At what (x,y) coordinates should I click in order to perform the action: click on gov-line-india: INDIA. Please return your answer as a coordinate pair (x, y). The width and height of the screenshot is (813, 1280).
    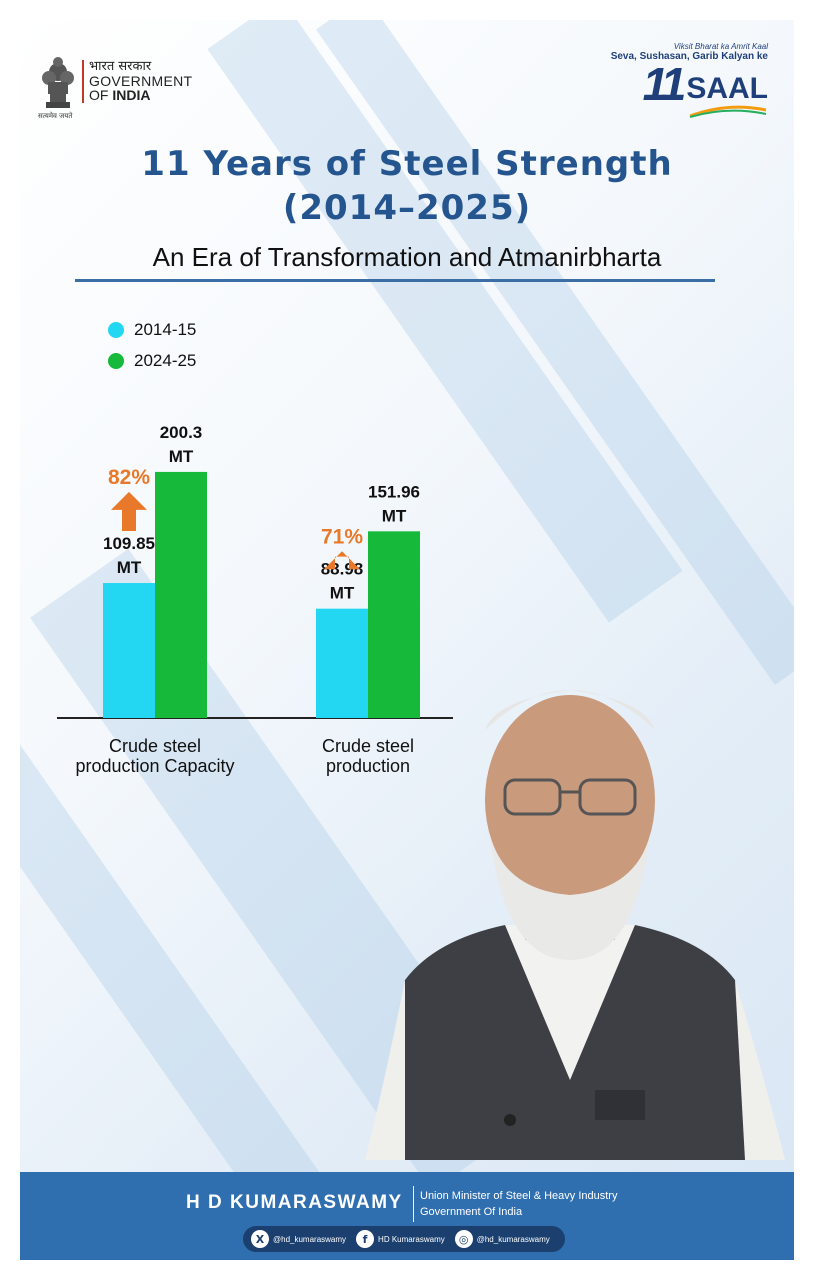
    Looking at the image, I should click on (131, 95).